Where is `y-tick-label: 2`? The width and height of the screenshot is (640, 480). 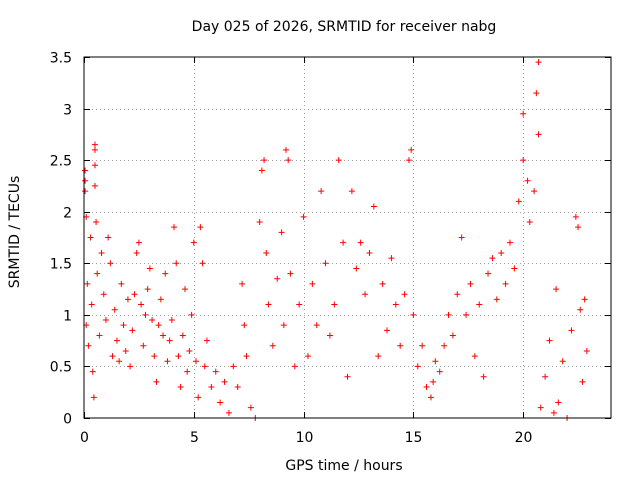
y-tick-label: 2 is located at coordinates (67, 214).